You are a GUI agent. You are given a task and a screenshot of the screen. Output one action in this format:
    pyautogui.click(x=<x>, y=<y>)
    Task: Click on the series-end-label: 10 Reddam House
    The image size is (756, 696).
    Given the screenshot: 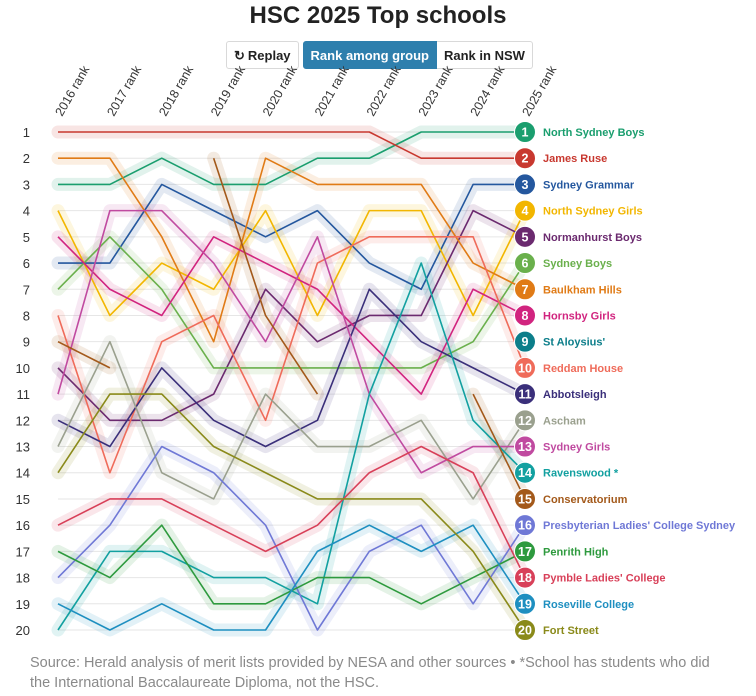 What is the action you would take?
    pyautogui.click(x=569, y=367)
    